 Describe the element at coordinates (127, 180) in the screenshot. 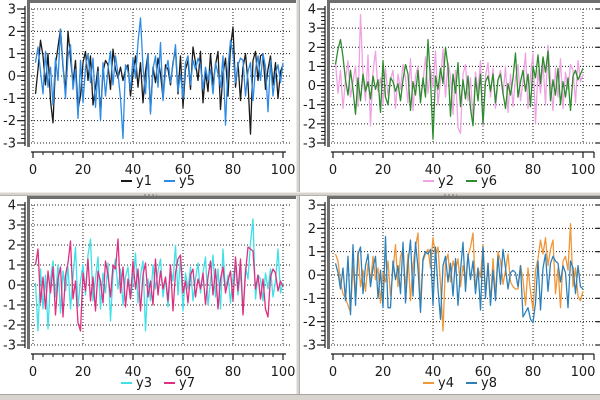

I see `legend-swatch-y1` at that location.